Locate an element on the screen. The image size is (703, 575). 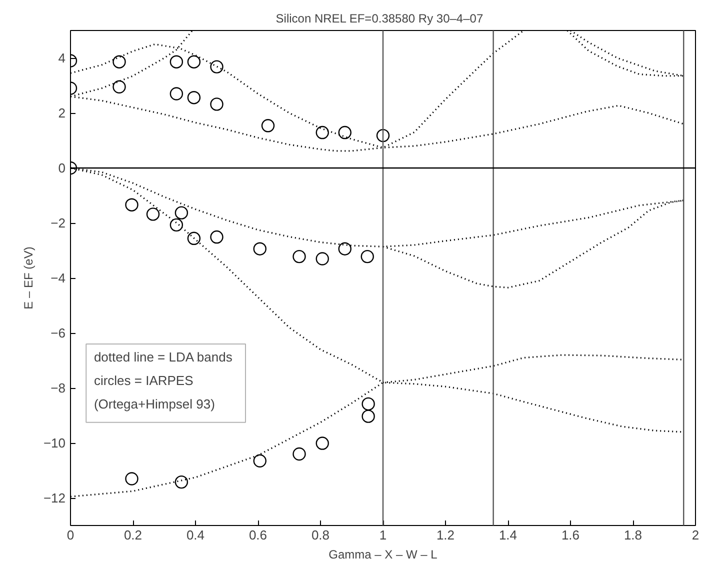
y-tick-label: 0 is located at coordinates (62, 168).